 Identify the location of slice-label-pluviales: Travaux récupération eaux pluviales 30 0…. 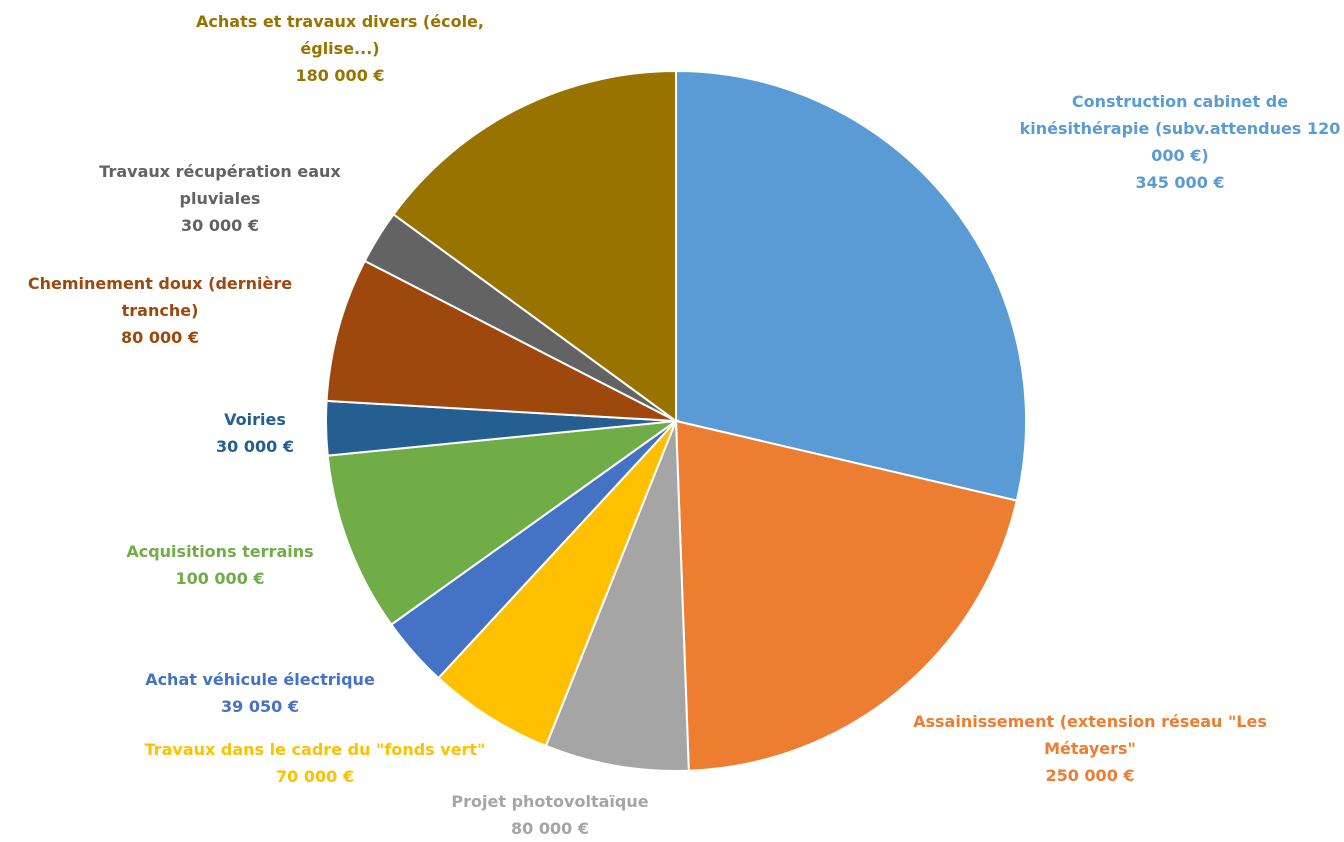
(220, 198).